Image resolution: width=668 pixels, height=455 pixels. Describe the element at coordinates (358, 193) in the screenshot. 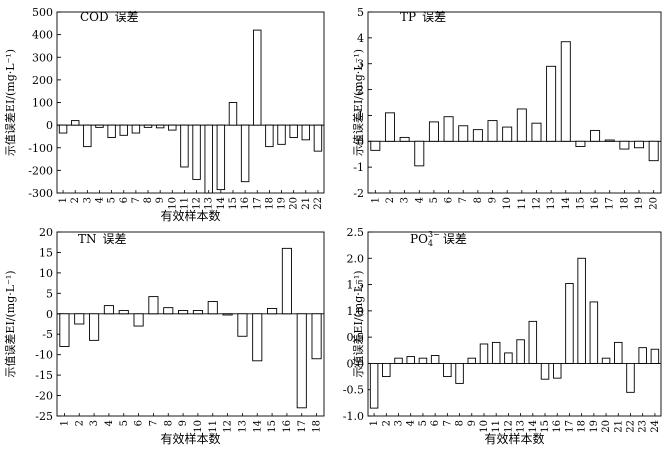

I see `y-tick-label: -2` at that location.